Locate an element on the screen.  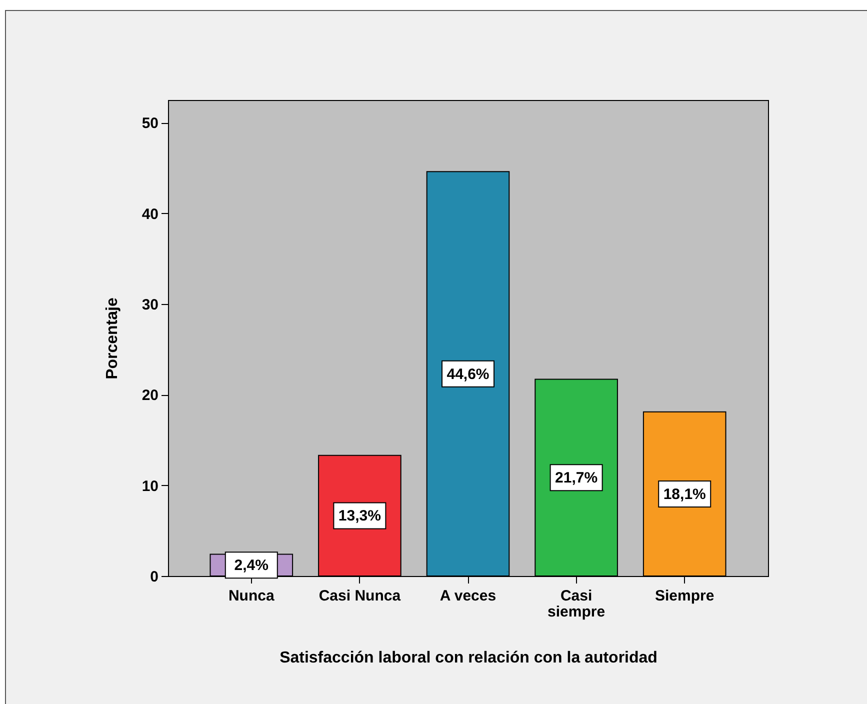
x-tick-label: A veces is located at coordinates (468, 596).